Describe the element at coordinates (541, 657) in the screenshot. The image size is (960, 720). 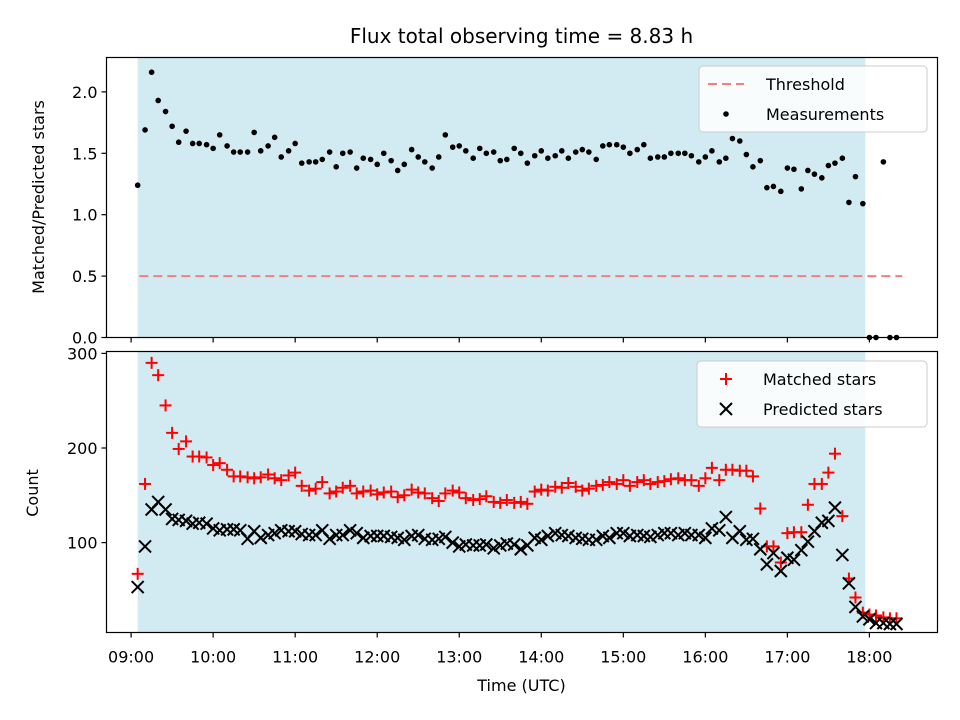
I see `bottom-x-tick-label: 14:00` at that location.